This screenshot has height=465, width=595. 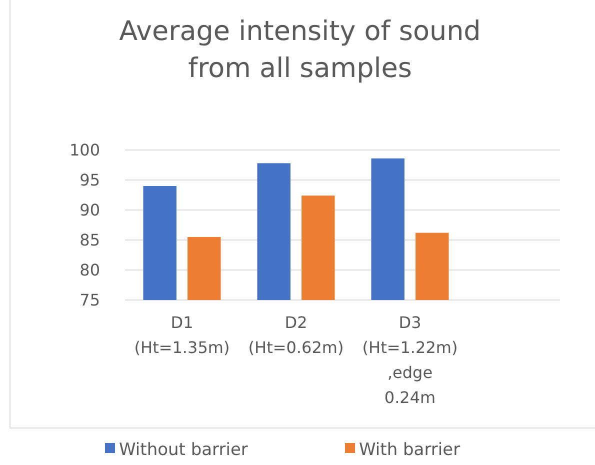 What do you see at coordinates (300, 50) in the screenshot?
I see `chart-title: Average intensity of sound from all samples` at bounding box center [300, 50].